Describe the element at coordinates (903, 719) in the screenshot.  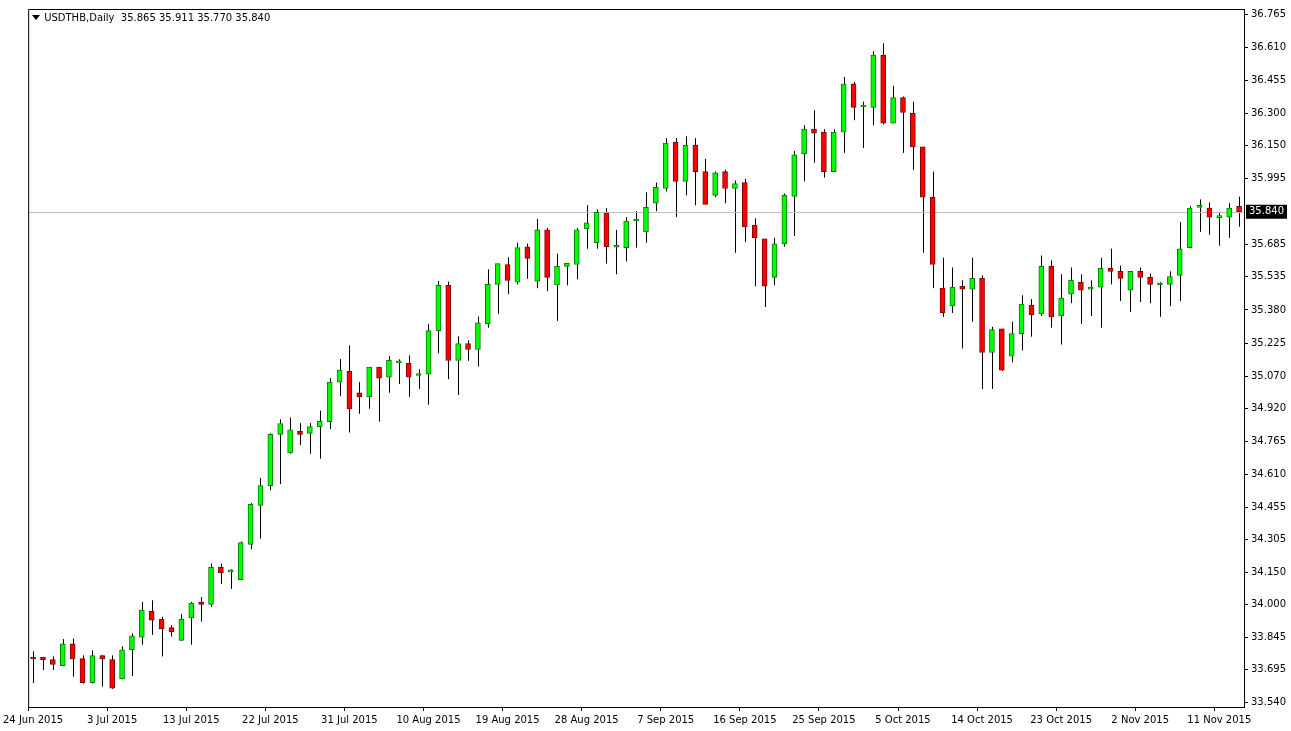
I see `x-tick-label: 5 Oct 2015` at that location.